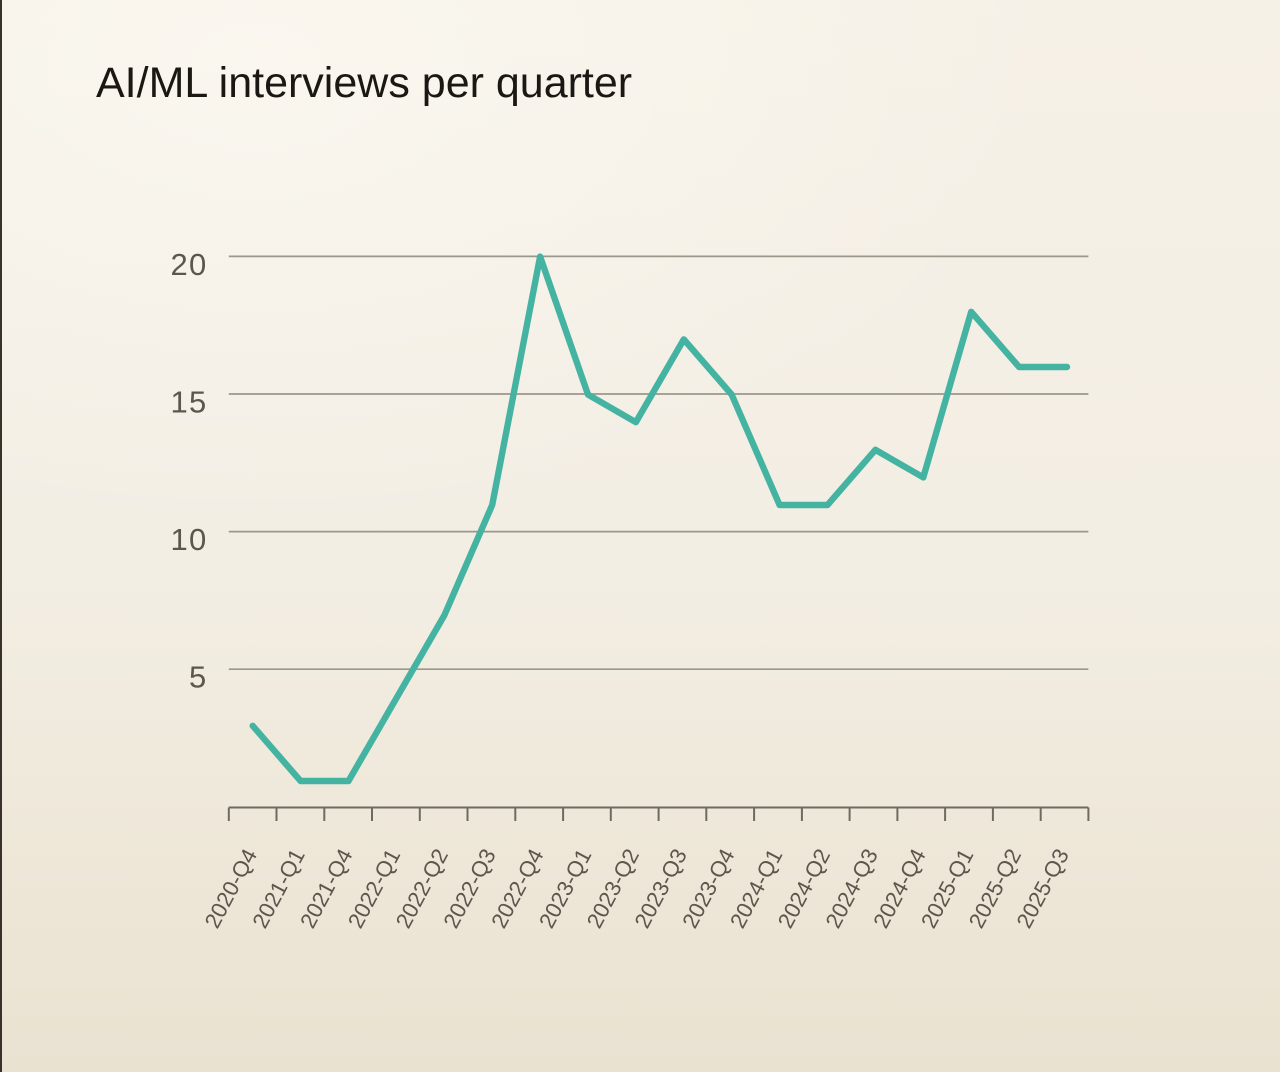 This screenshot has height=1072, width=1280. I want to click on svg-text: 15, so click(189, 401).